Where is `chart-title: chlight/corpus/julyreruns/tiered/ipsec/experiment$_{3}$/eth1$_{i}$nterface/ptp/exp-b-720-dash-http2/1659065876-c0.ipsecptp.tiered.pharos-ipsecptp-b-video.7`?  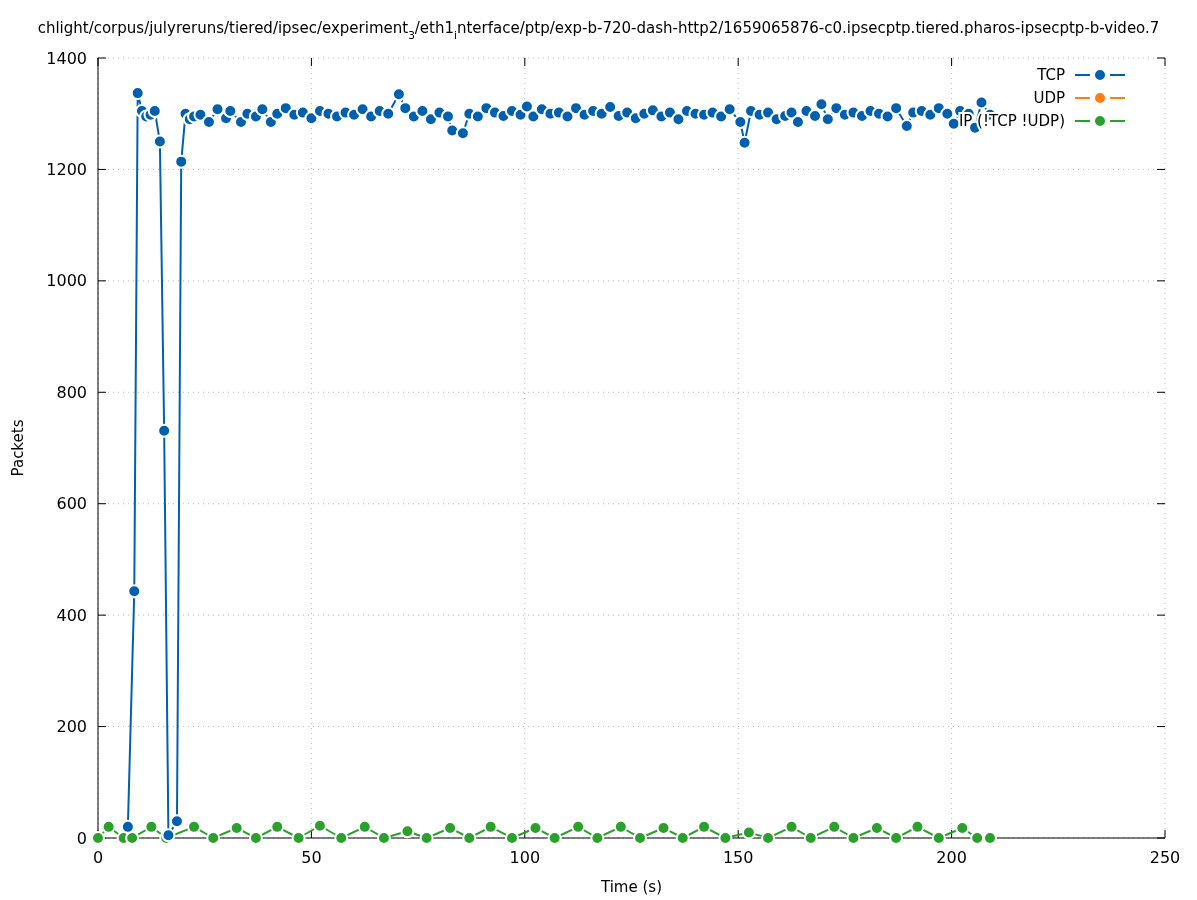 chart-title: chlight/corpus/julyreruns/tiered/ipsec/experiment$_{3}$/eth1$_{i}$nterface/ptp/exp-b-720-dash-http2/1659065876-c0.ipsecptp.tiered.pharos-ipsecptp-b-video.7 is located at coordinates (598, 30).